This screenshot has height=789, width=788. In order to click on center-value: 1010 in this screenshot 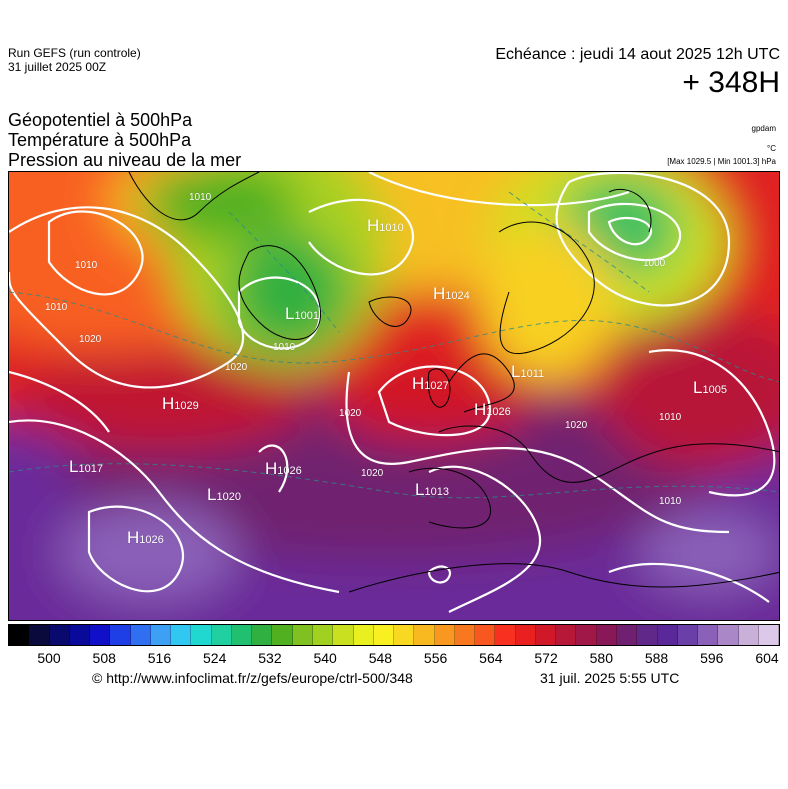, I will do `click(391, 228)`.